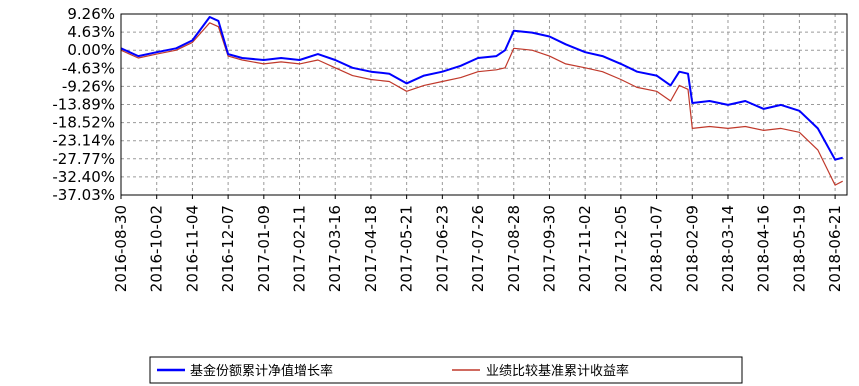  What do you see at coordinates (83, 159) in the screenshot?
I see `y-tick-label: -27.77%` at bounding box center [83, 159].